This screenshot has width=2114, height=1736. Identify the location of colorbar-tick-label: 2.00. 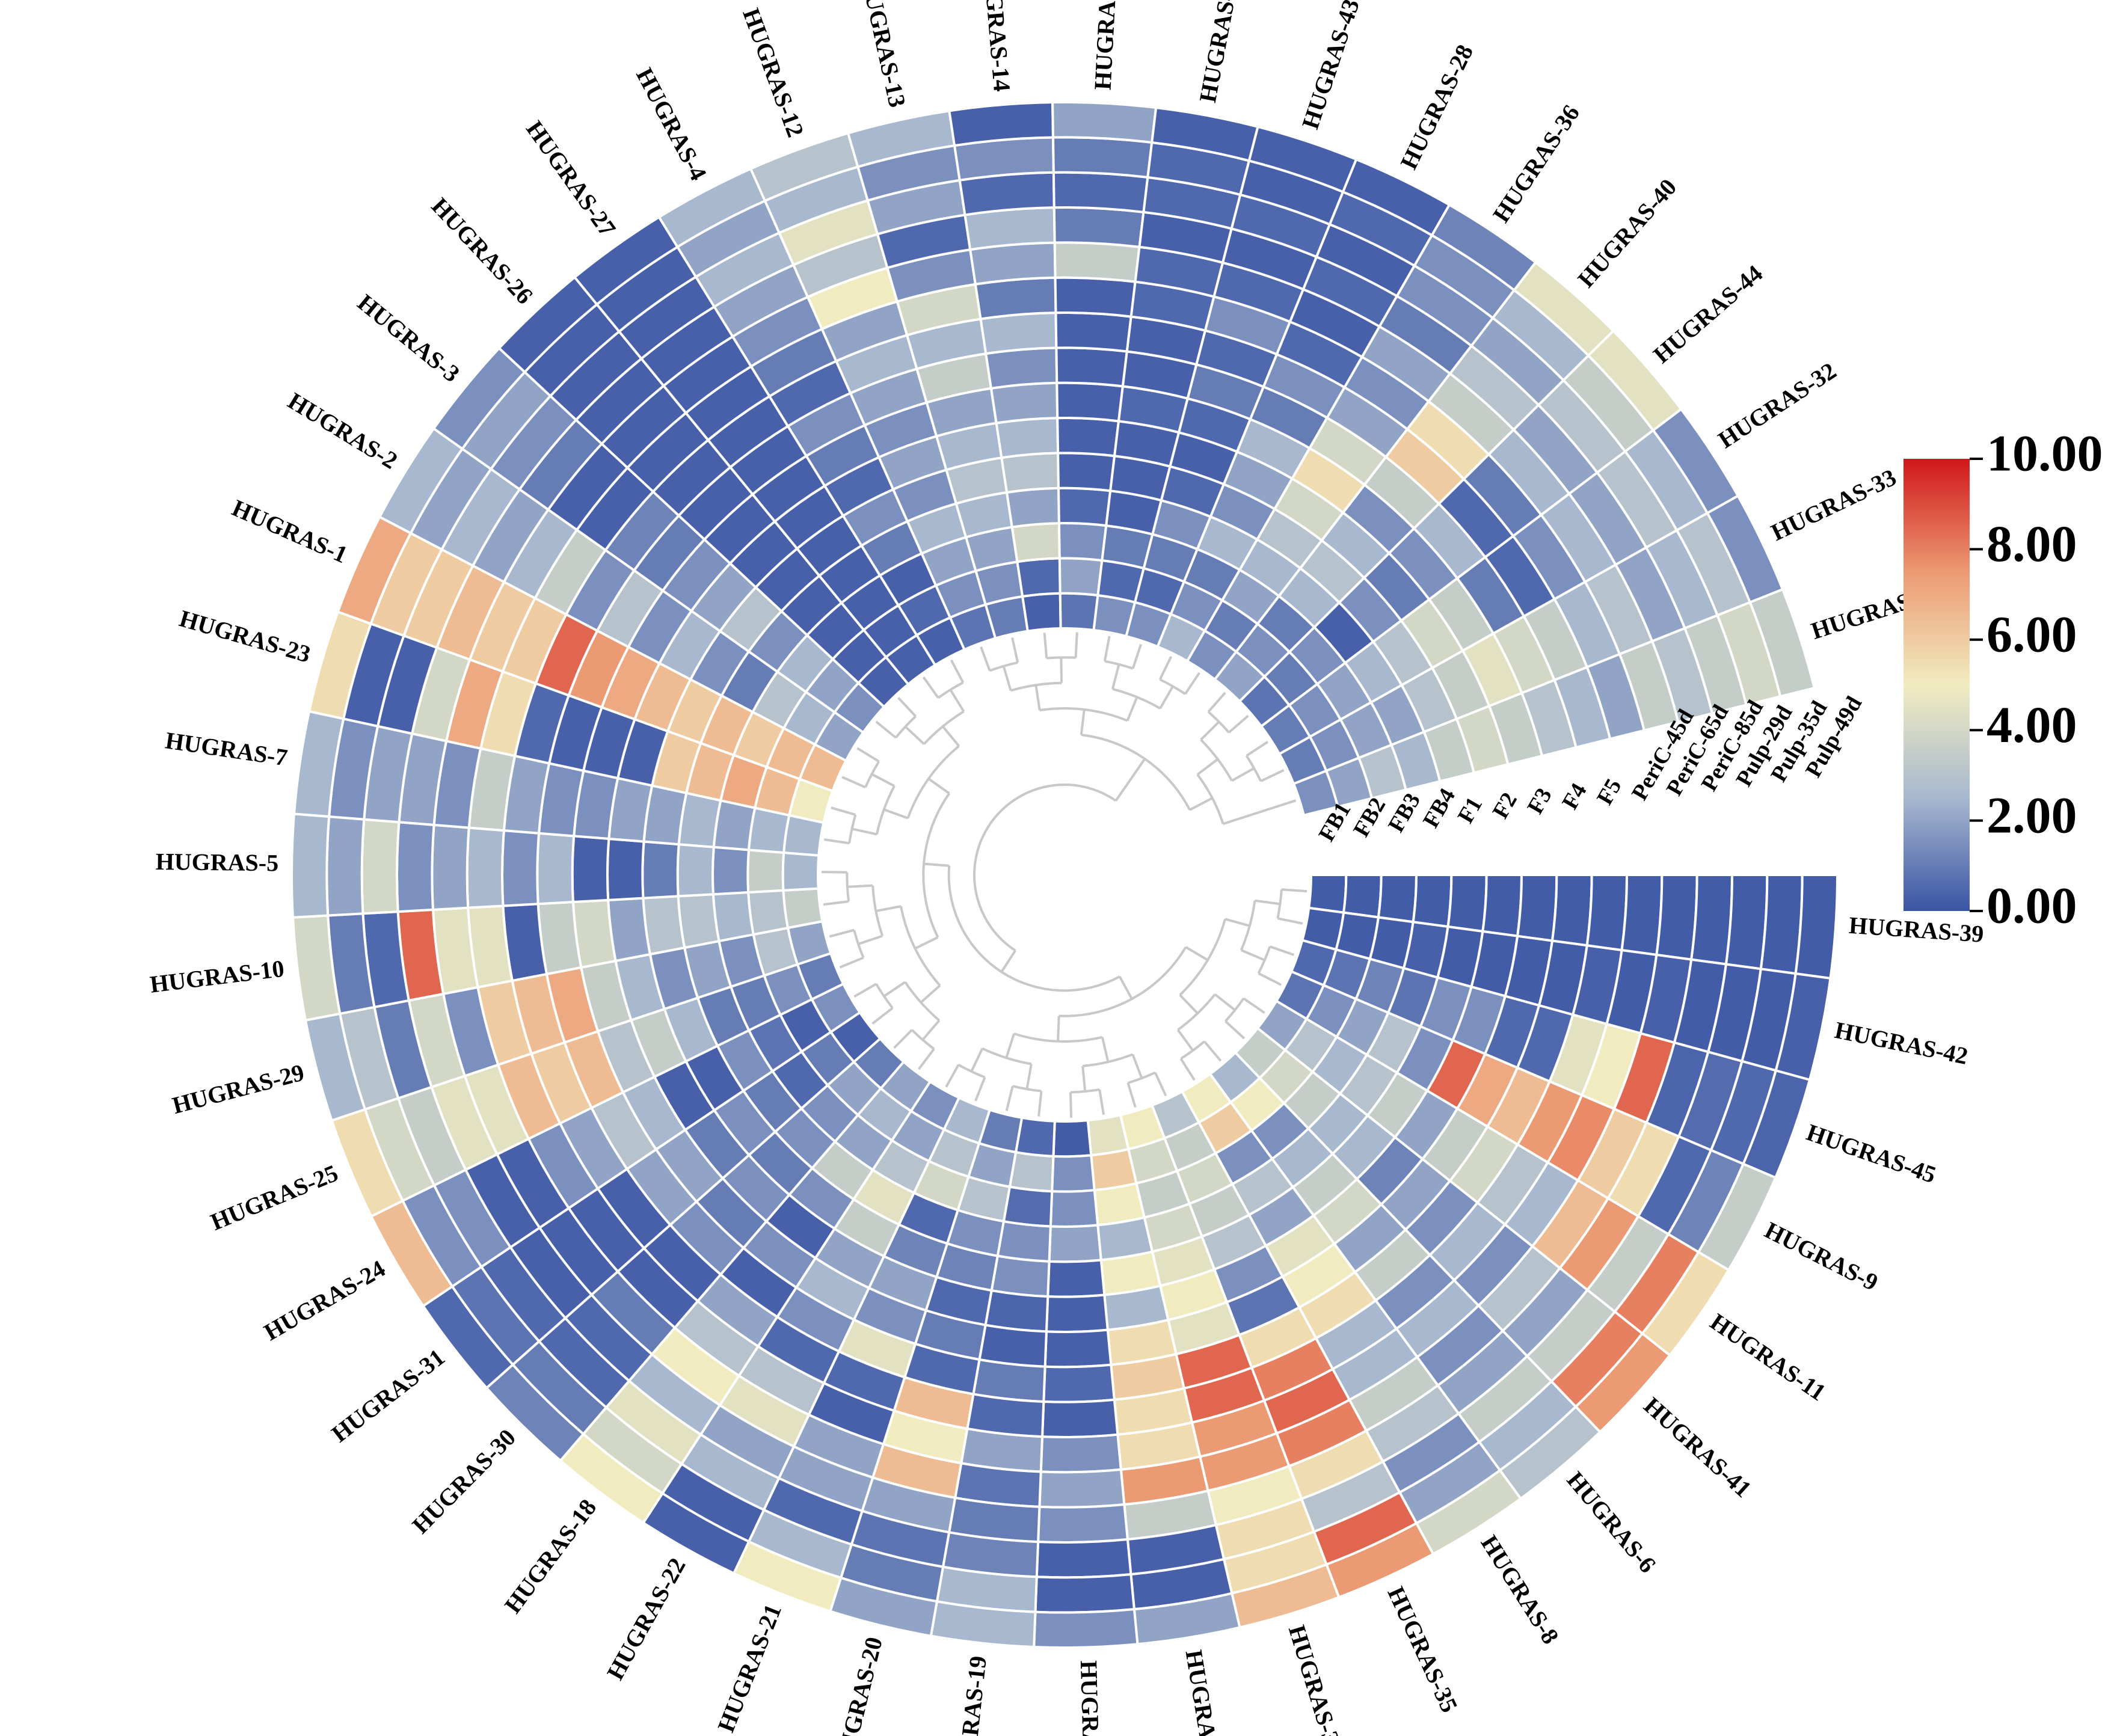
(2032, 815).